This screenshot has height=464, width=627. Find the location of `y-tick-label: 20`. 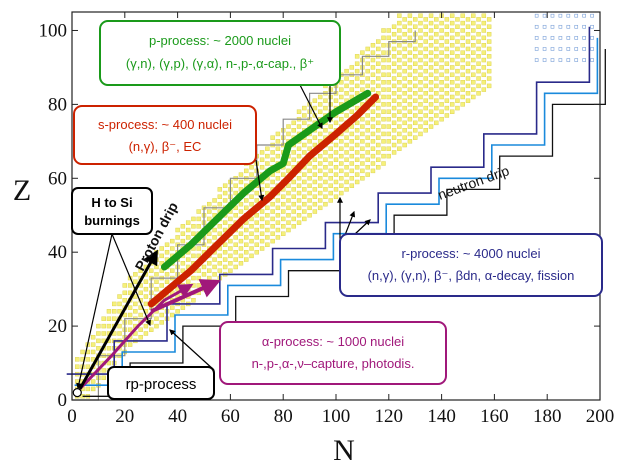

y-tick-label: 20 is located at coordinates (57, 326).